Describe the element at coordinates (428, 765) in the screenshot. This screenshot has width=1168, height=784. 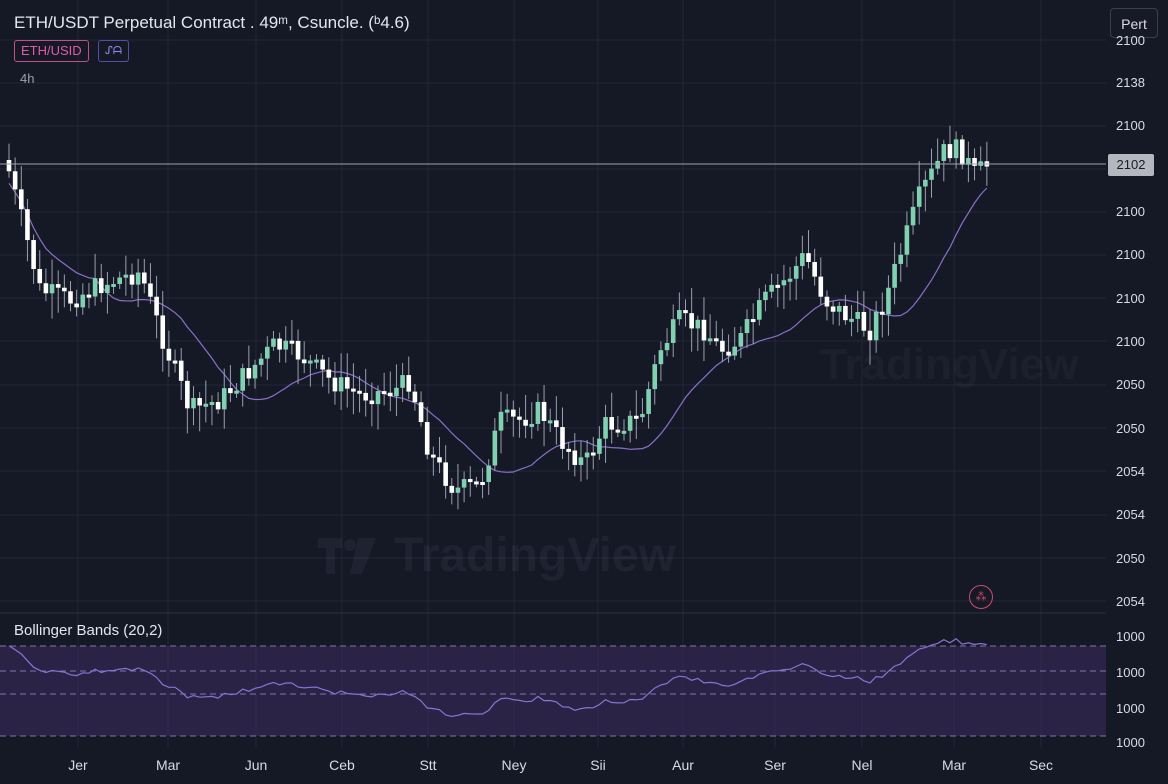
I see `time-tick: Stt` at that location.